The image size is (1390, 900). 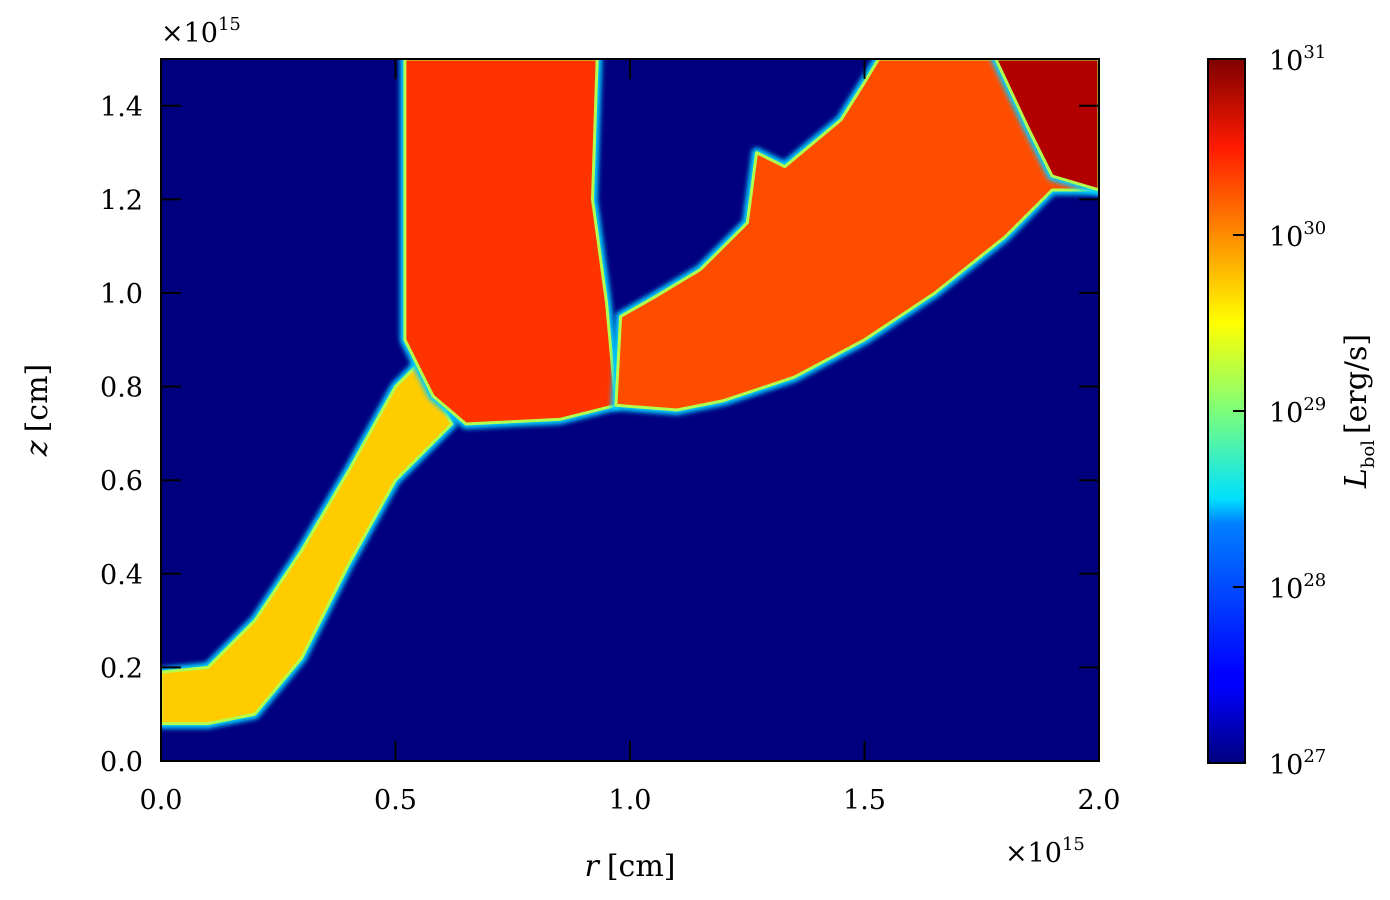 What do you see at coordinates (307, 543) in the screenshot?
I see `region-lower-jet` at bounding box center [307, 543].